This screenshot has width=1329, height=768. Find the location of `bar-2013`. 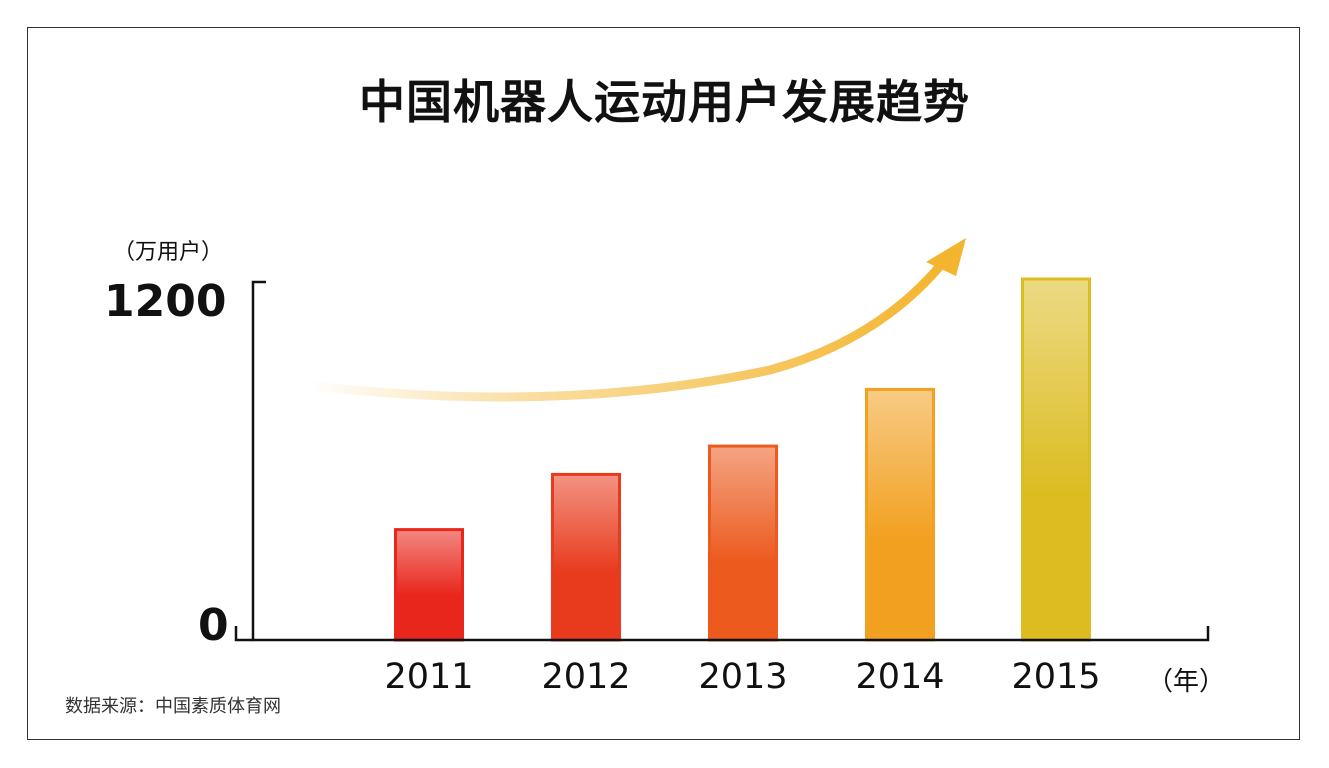

bar-2013 is located at coordinates (743, 543).